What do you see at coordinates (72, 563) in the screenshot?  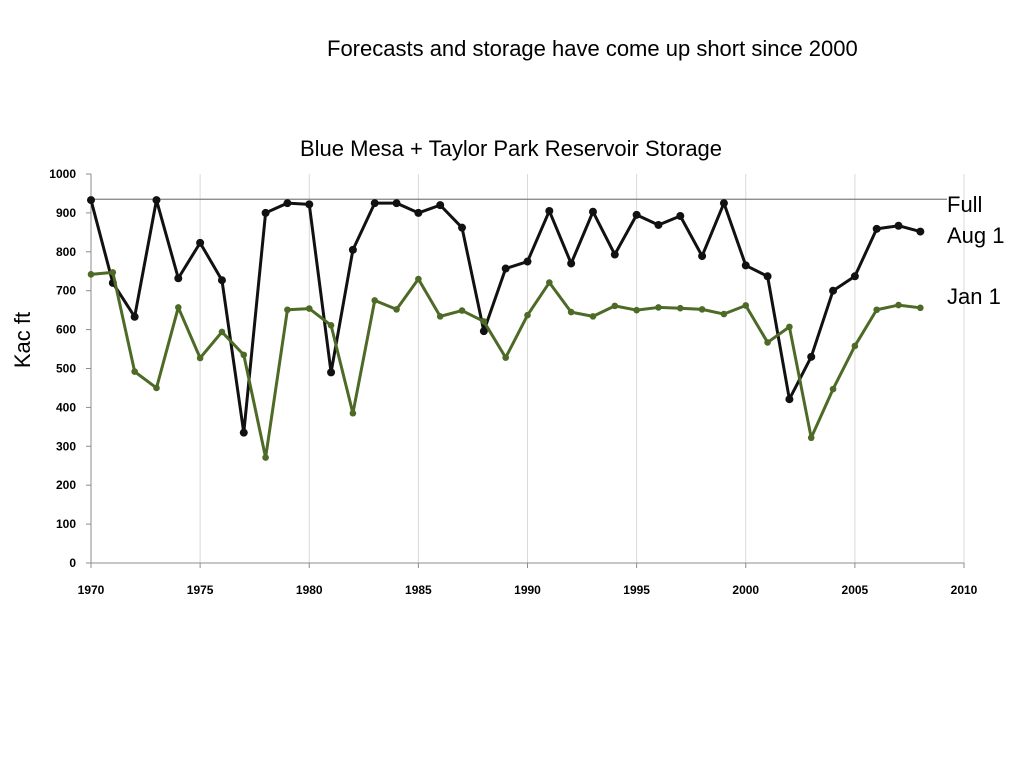 I see `y-tick-label: 0` at bounding box center [72, 563].